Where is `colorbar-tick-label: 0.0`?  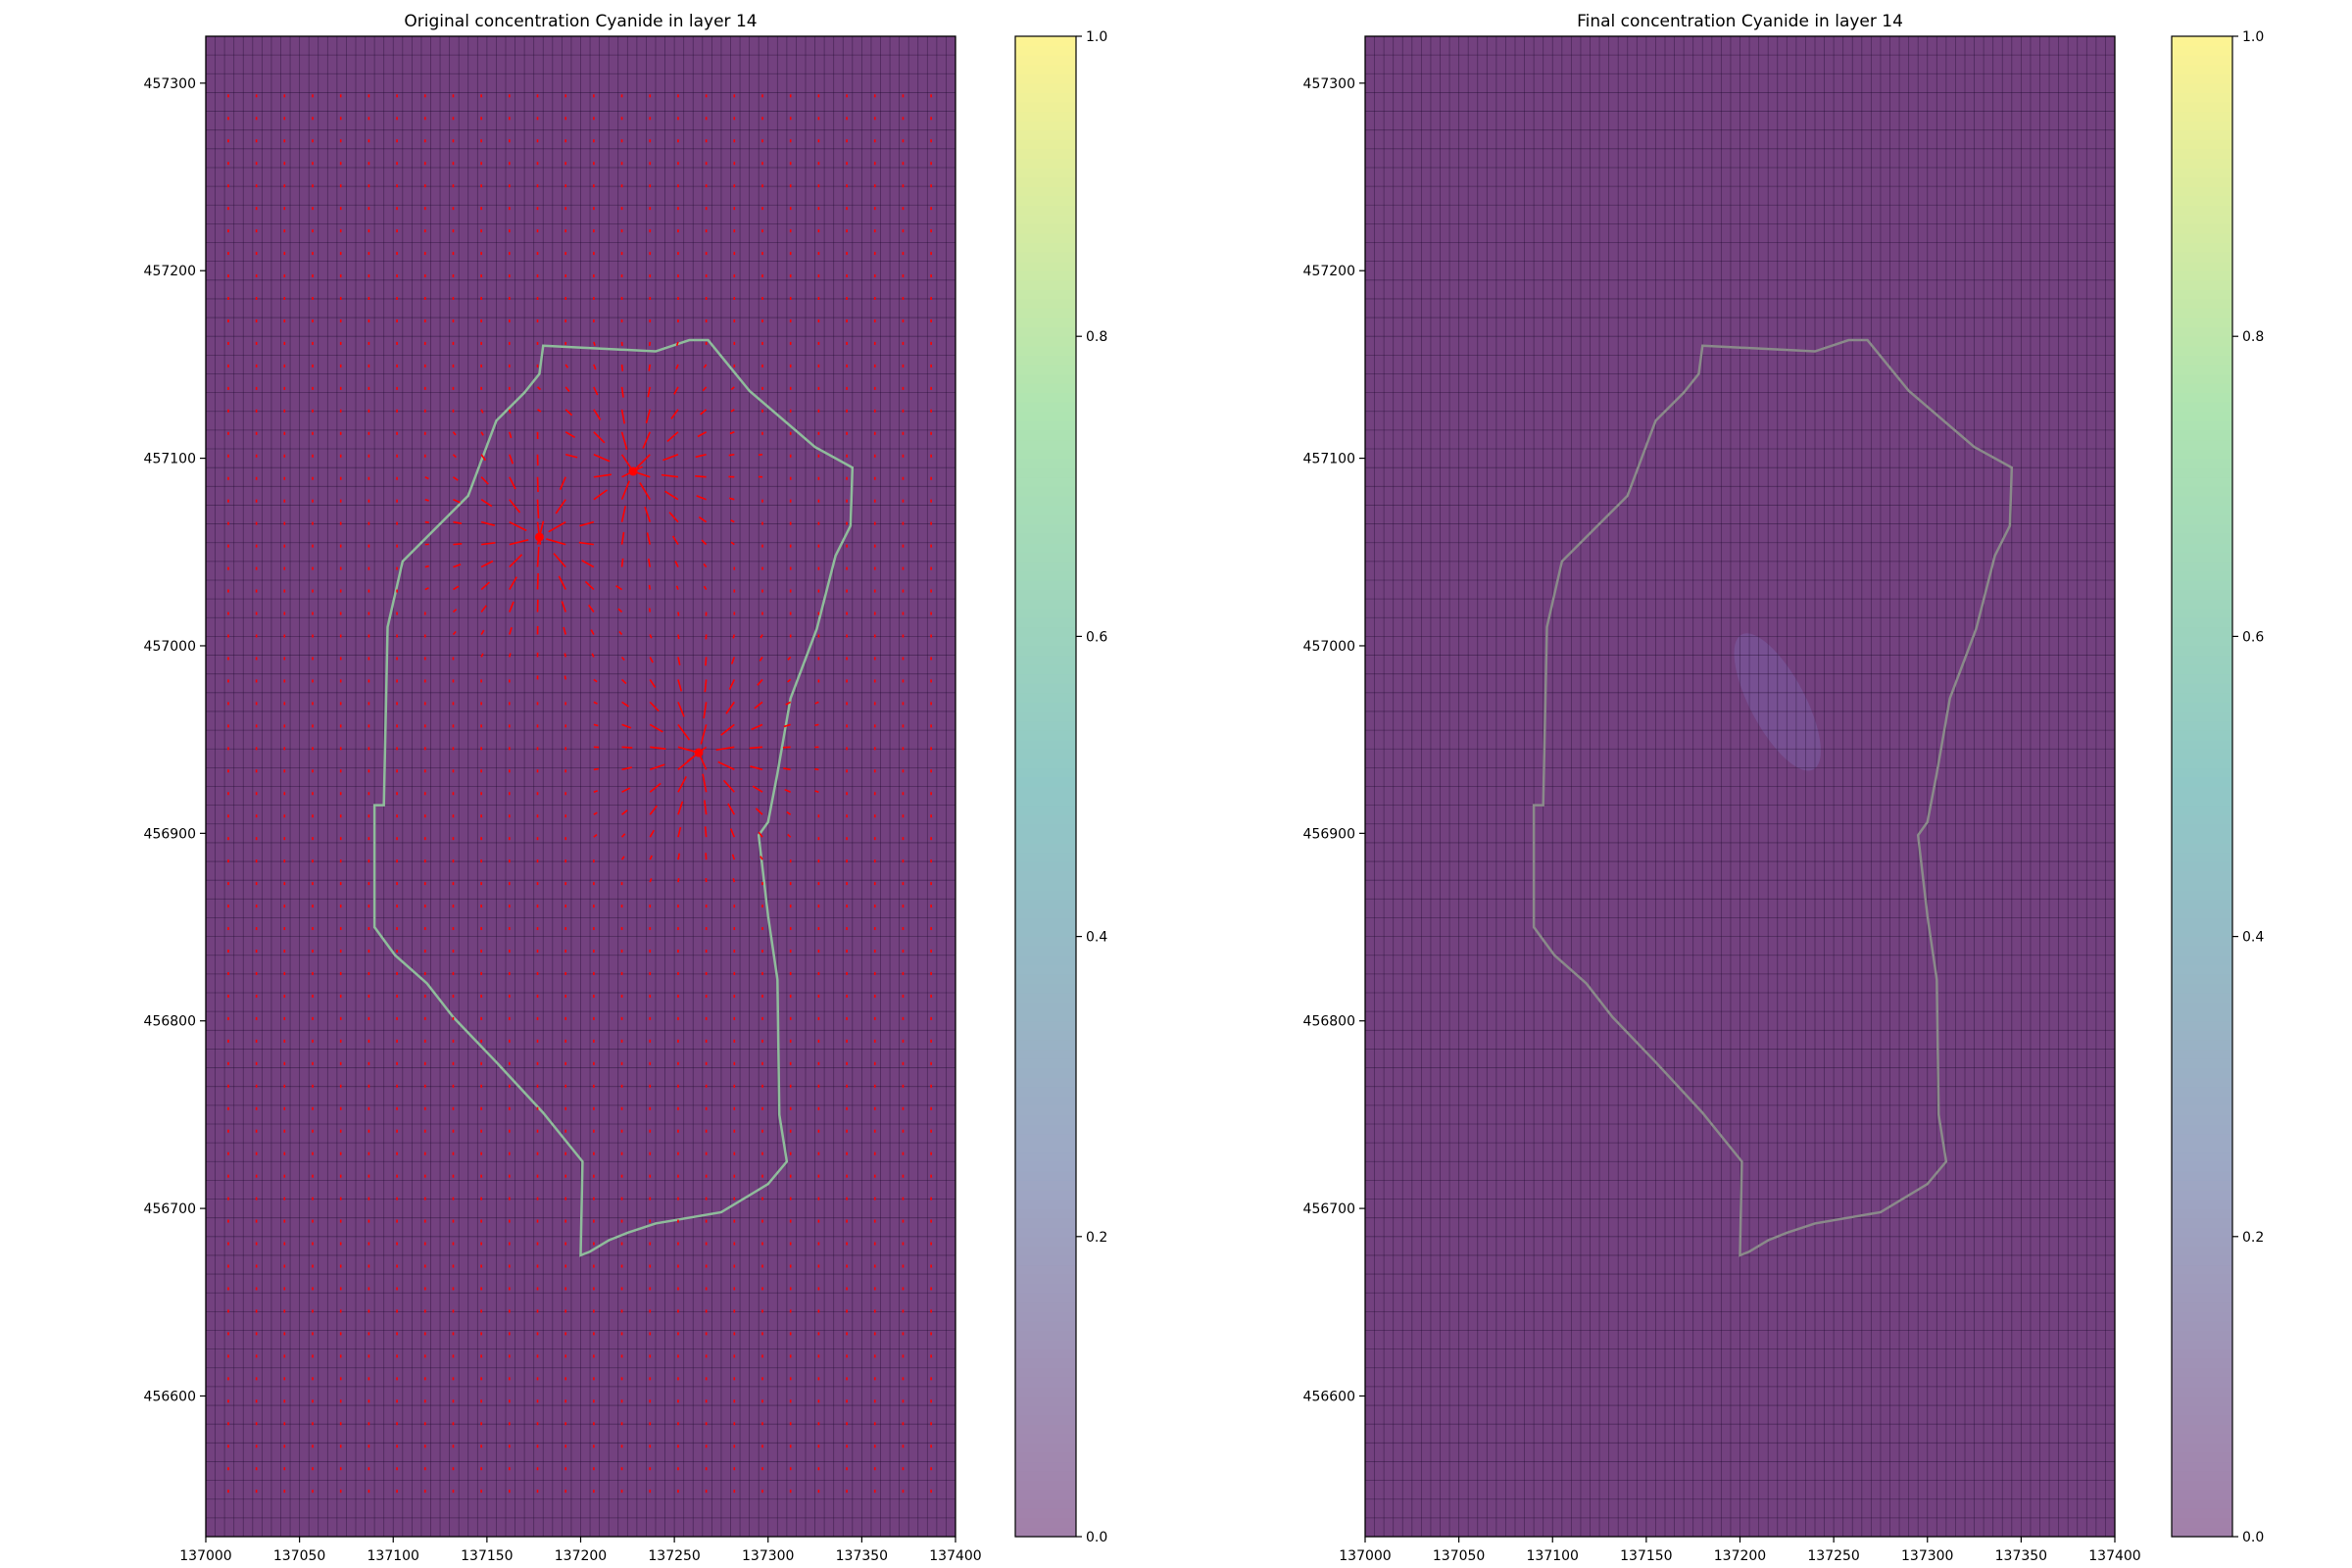
colorbar-tick-label: 0.0 is located at coordinates (1096, 1537).